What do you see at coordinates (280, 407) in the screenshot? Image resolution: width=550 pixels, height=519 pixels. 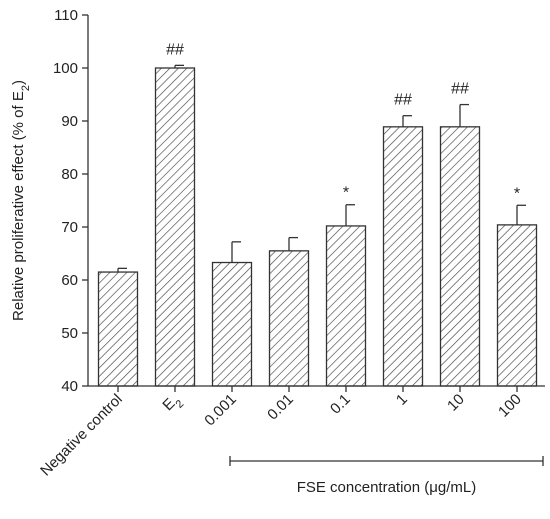 I see `x-tick-label: 0.01` at bounding box center [280, 407].